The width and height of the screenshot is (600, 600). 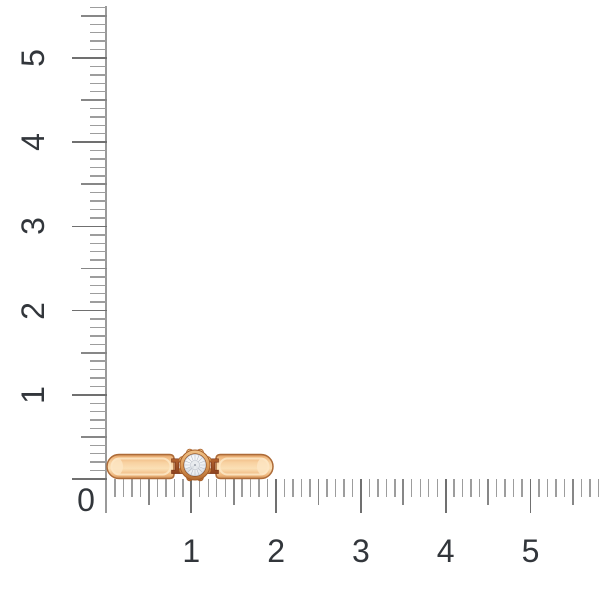 I want to click on horizontal-ruler-label: 4, so click(x=445, y=551).